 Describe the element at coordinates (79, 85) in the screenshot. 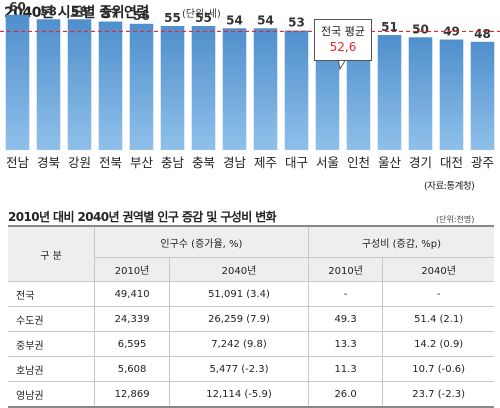

I see `bar-강원` at that location.